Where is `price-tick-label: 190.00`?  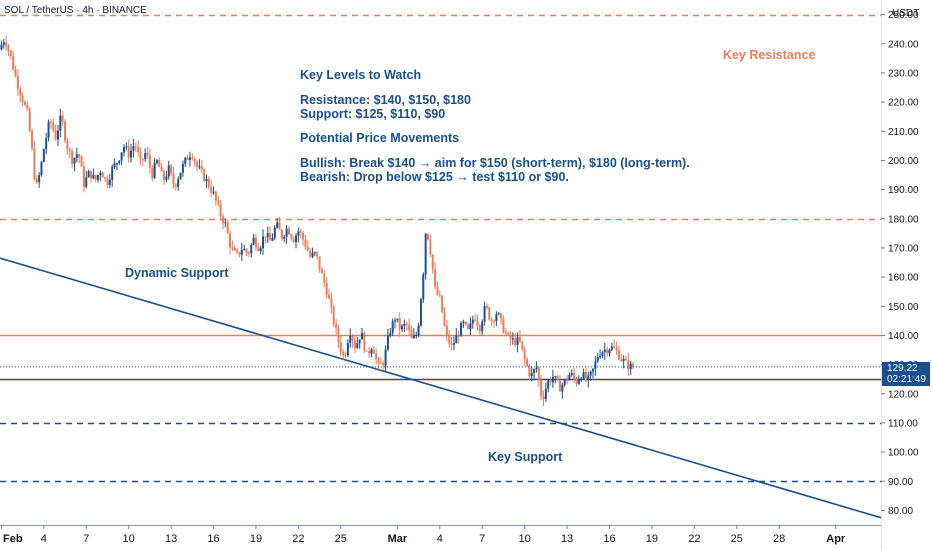 price-tick-label: 190.00 is located at coordinates (903, 190).